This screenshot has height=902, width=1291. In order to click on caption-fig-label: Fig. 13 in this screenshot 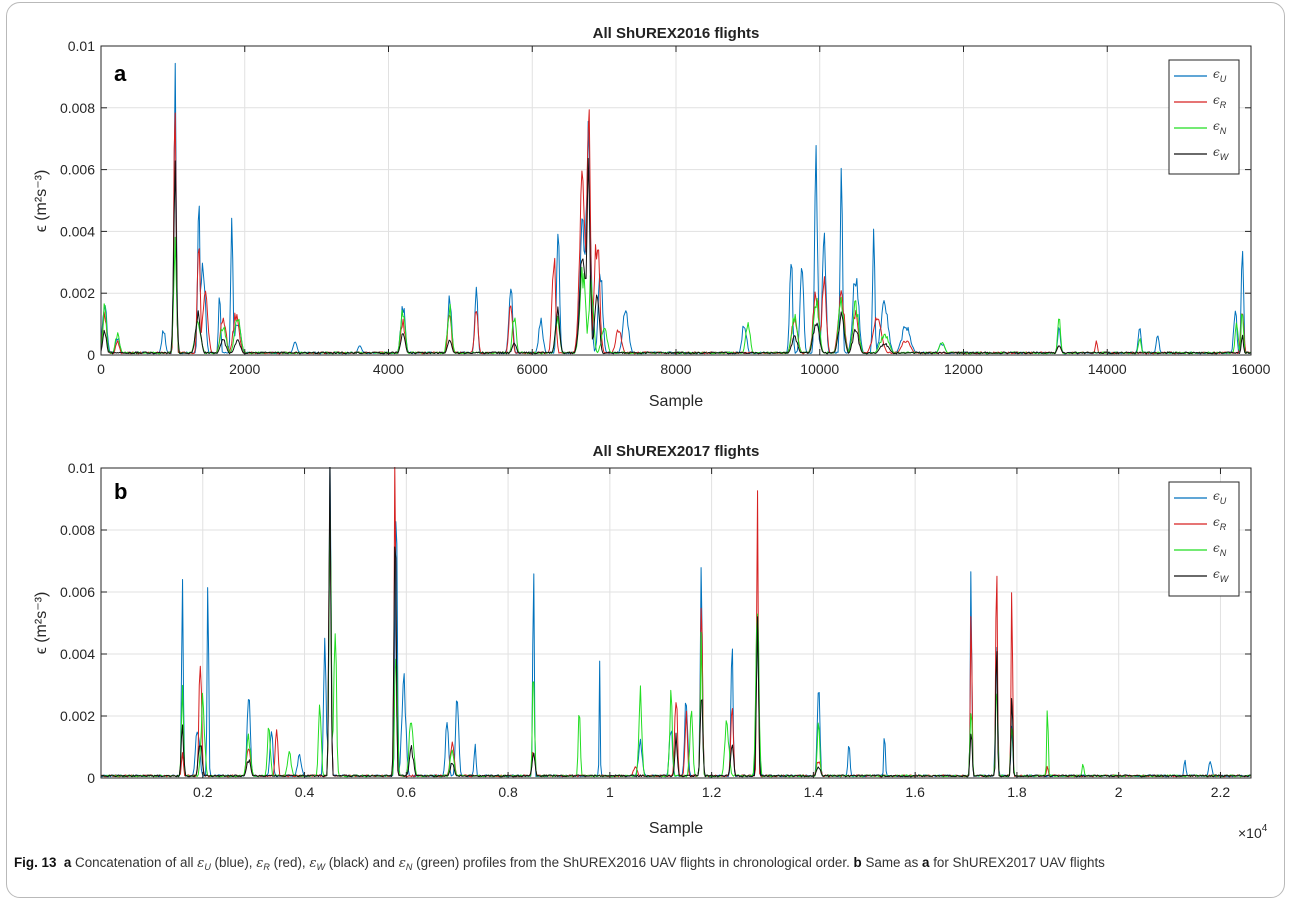, I will do `click(35, 862)`.